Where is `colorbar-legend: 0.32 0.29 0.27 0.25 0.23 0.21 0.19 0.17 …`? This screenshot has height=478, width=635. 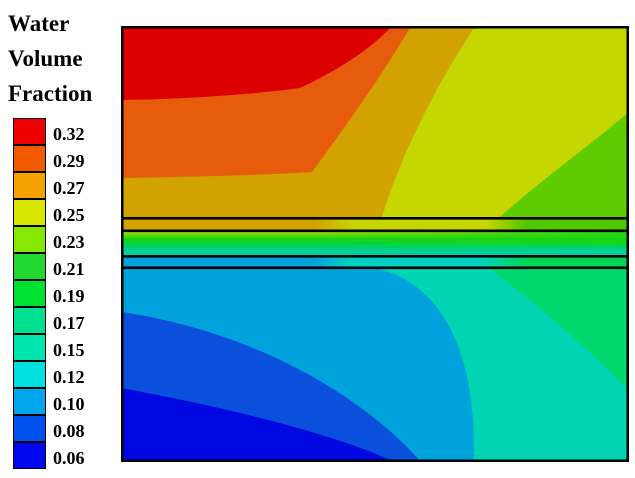 colorbar-legend: 0.32 0.29 0.27 0.25 0.23 0.21 0.19 0.17 … is located at coordinates (49, 293).